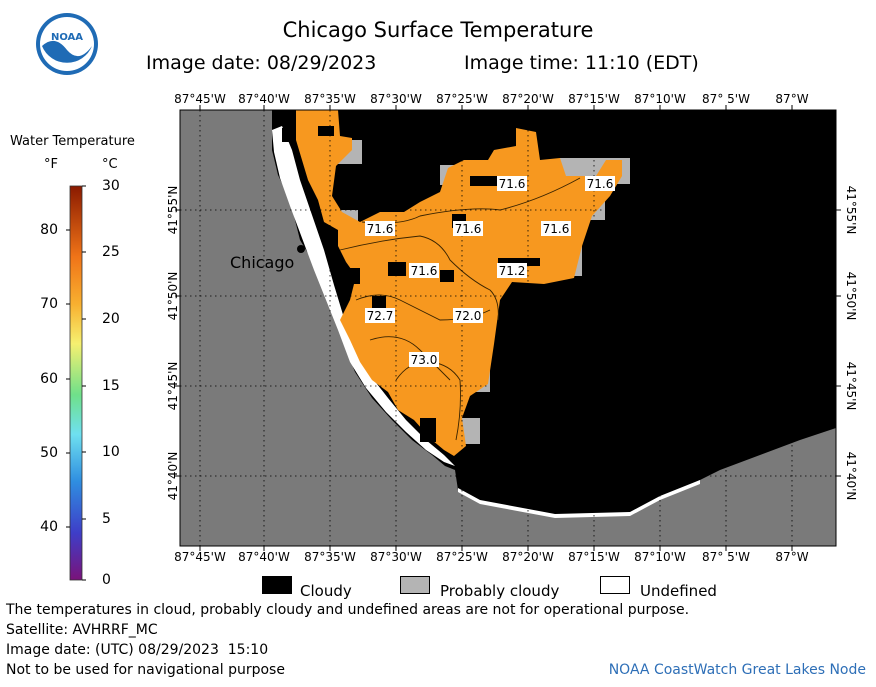 Image resolution: width=876 pixels, height=687 pixels. I want to click on cloudy-swatch, so click(277, 585).